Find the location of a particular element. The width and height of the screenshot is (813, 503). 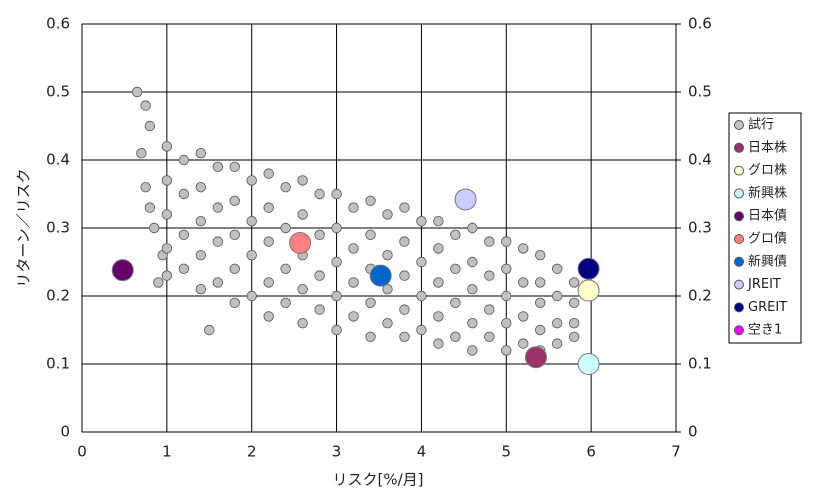

legend-label: 日本債 is located at coordinates (767, 216).